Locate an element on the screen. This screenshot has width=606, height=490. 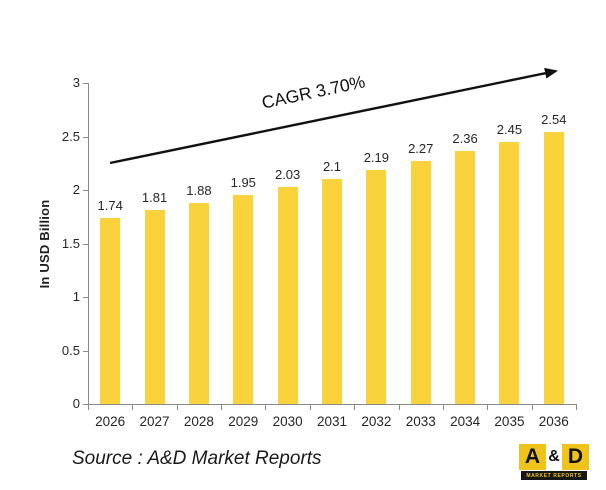
logo-letters: A & D is located at coordinates (554, 457).